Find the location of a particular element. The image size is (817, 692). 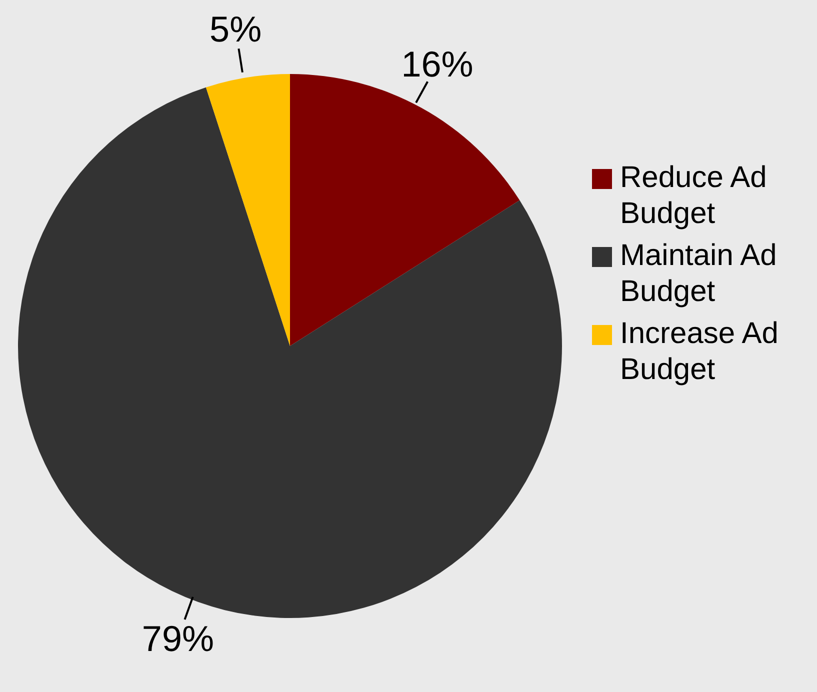

legend-label: Reduce Ad Budget is located at coordinates (694, 196).